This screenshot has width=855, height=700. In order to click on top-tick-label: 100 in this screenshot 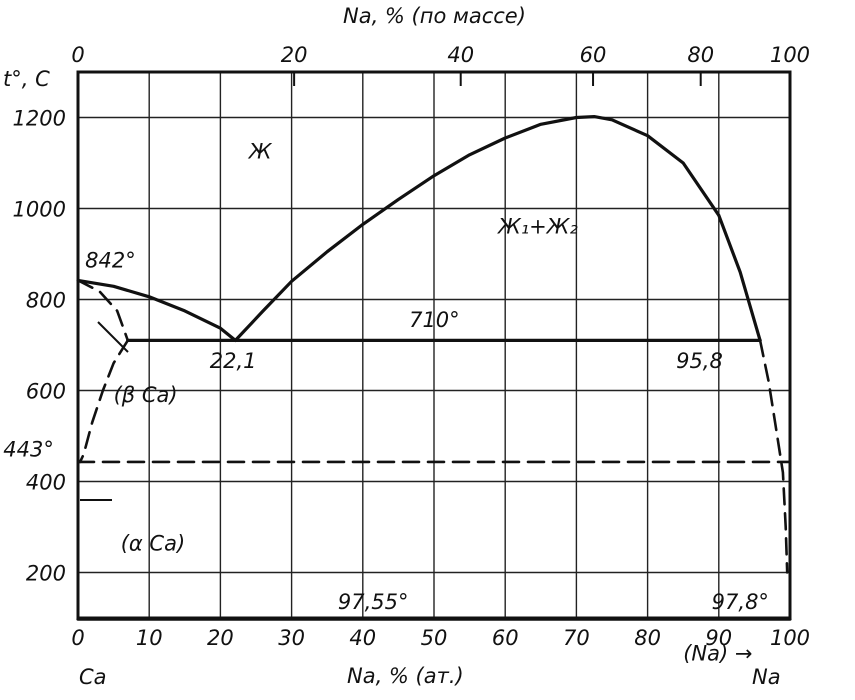, I will do `click(790, 55)`.